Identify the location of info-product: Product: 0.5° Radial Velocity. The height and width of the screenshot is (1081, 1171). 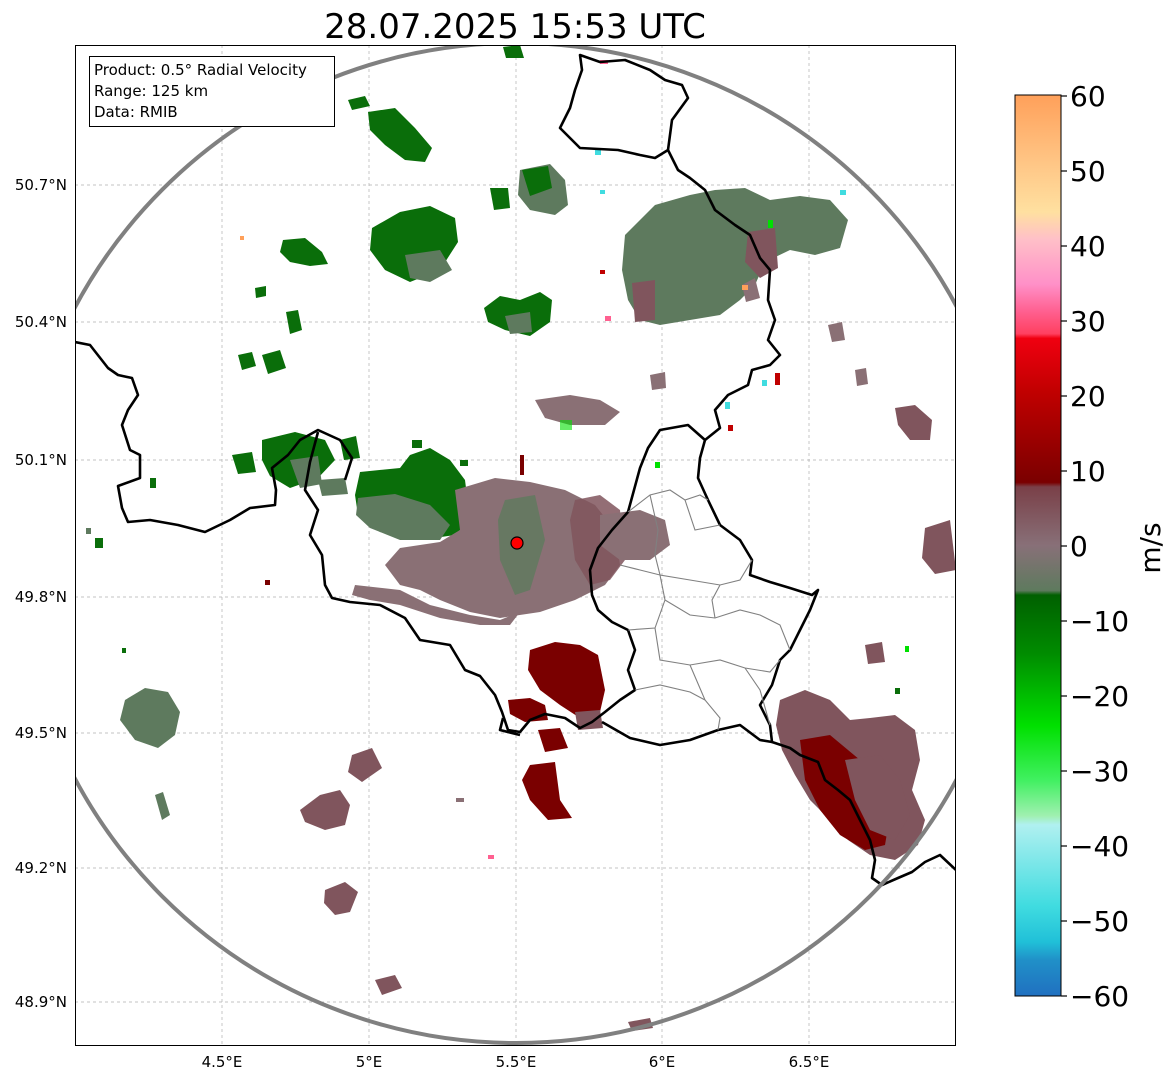
(200, 70).